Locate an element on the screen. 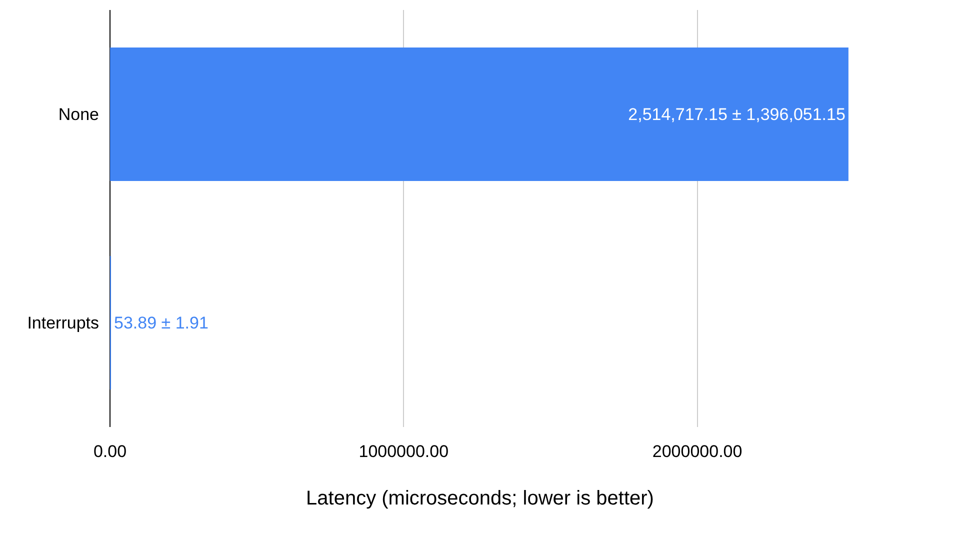 The width and height of the screenshot is (975, 537). y-tick-label: None is located at coordinates (78, 114).